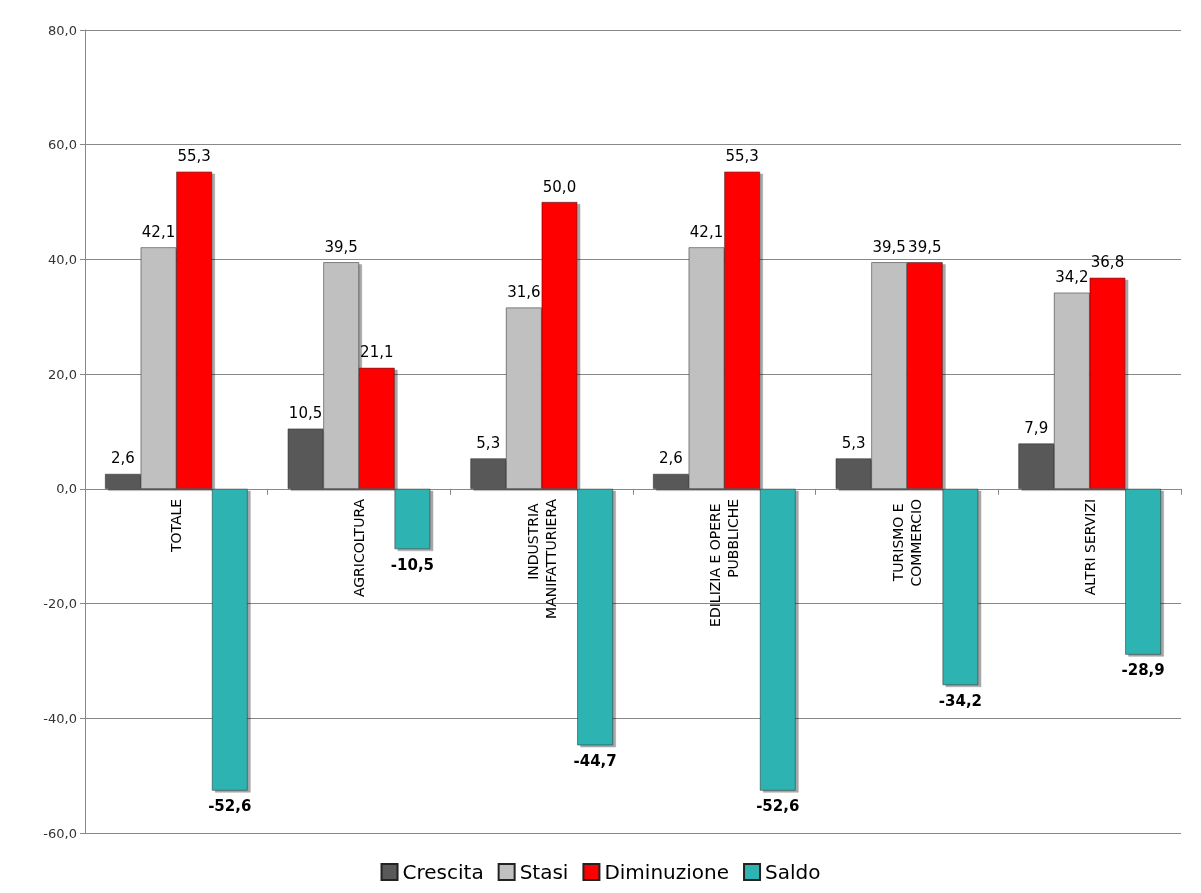 This screenshot has height=893, width=1201. I want to click on legend-label: Diminuzione, so click(667, 872).